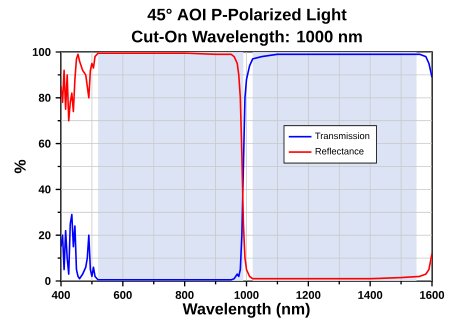  I want to click on legend-label: Transmission, so click(342, 136).